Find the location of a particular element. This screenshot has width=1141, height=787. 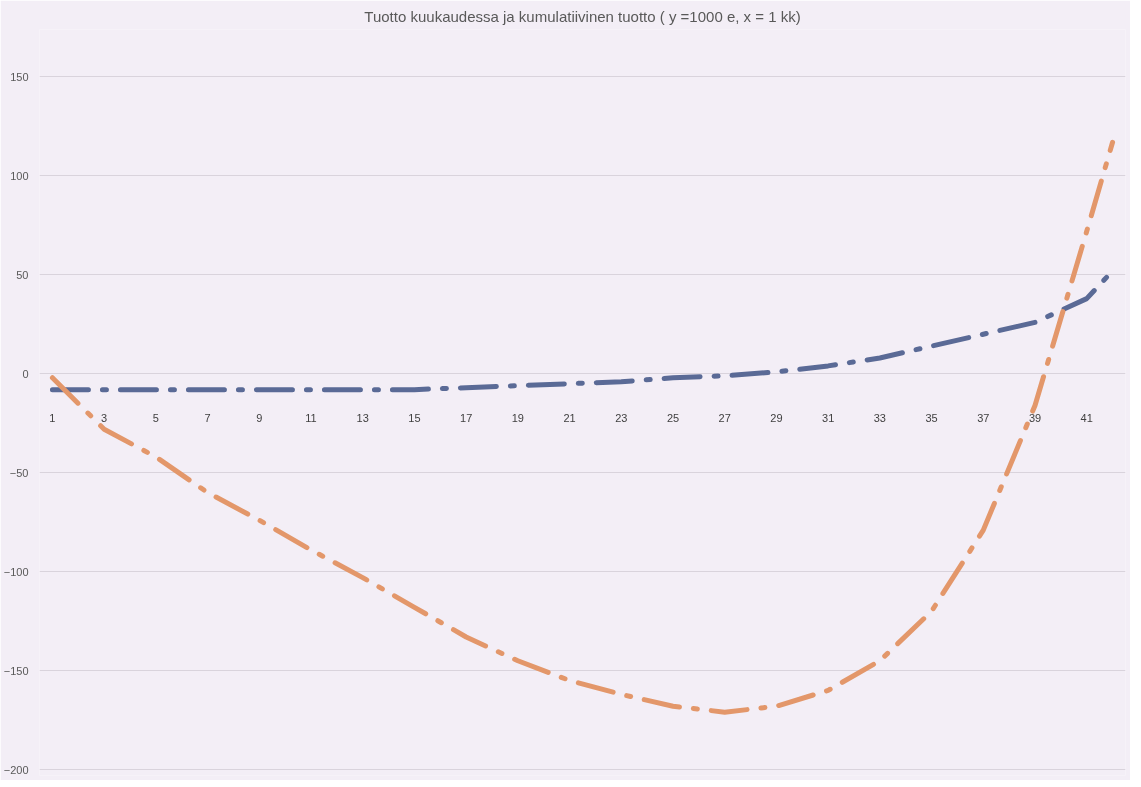

chart-title: Tuotto kuukaudessa ja kumulatiivinen tuotto ( y =1000 e, x = 1 kk) is located at coordinates (582, 16).